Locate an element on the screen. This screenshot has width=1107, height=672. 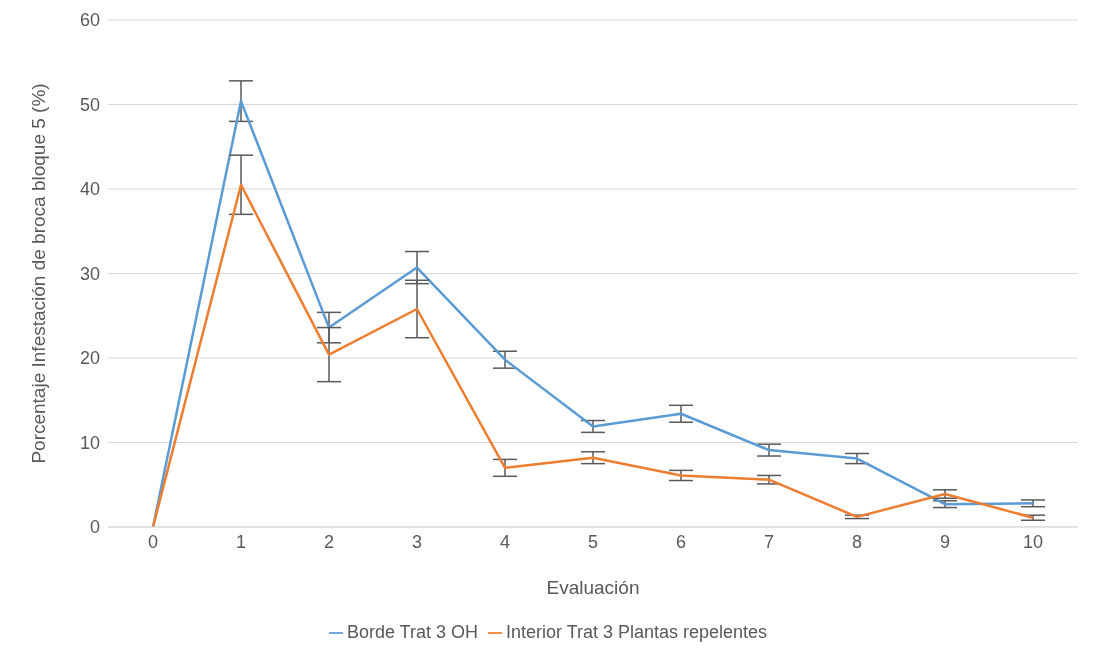
y-tick-label: 40 is located at coordinates (89, 189).